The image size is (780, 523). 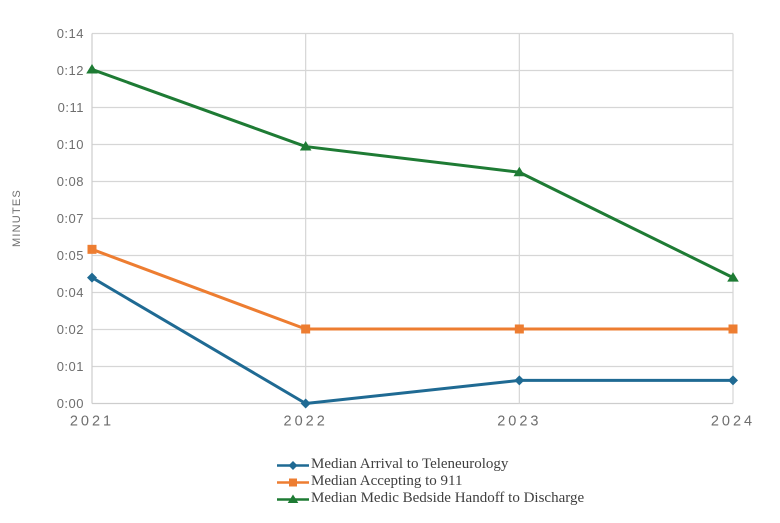 I want to click on y-tick-label: 0:02, so click(x=70, y=329).